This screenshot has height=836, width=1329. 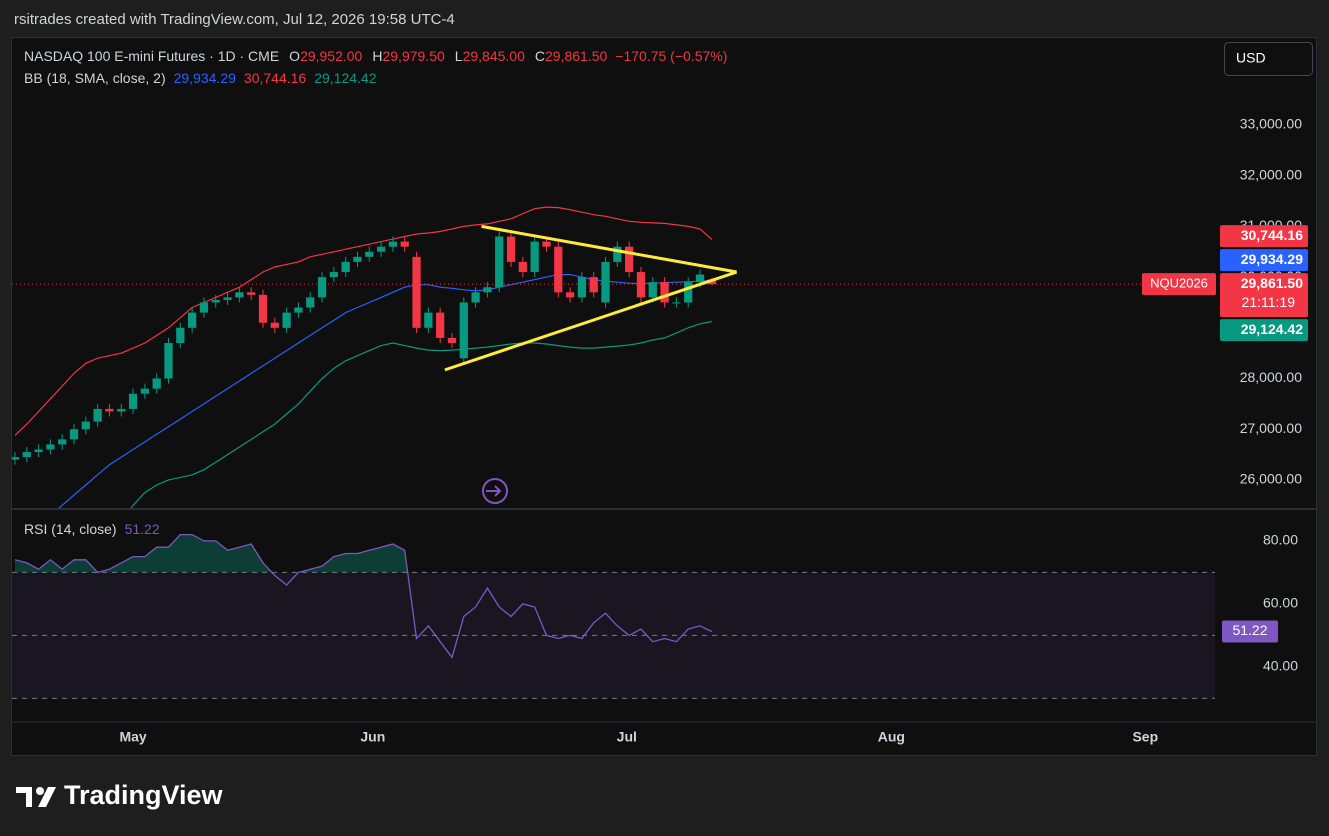 What do you see at coordinates (1251, 58) in the screenshot?
I see `currency: USD` at bounding box center [1251, 58].